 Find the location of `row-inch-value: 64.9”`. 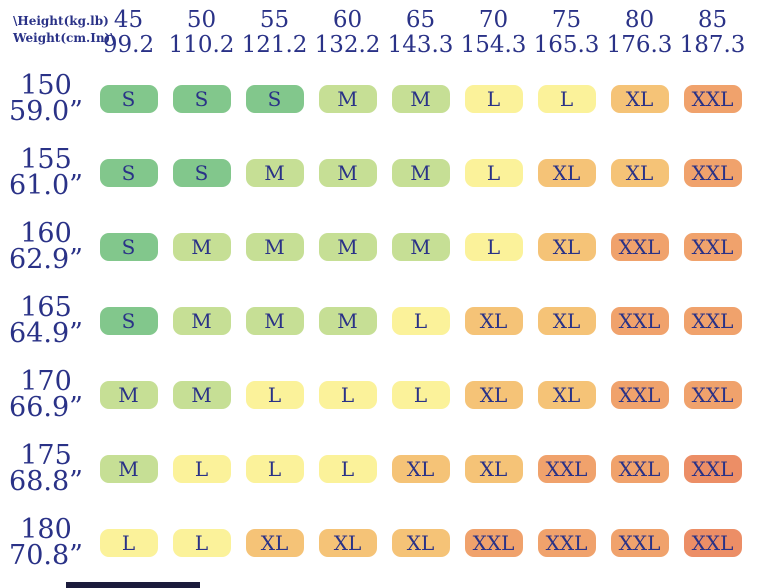

row-inch-value: 64.9” is located at coordinates (46, 333).